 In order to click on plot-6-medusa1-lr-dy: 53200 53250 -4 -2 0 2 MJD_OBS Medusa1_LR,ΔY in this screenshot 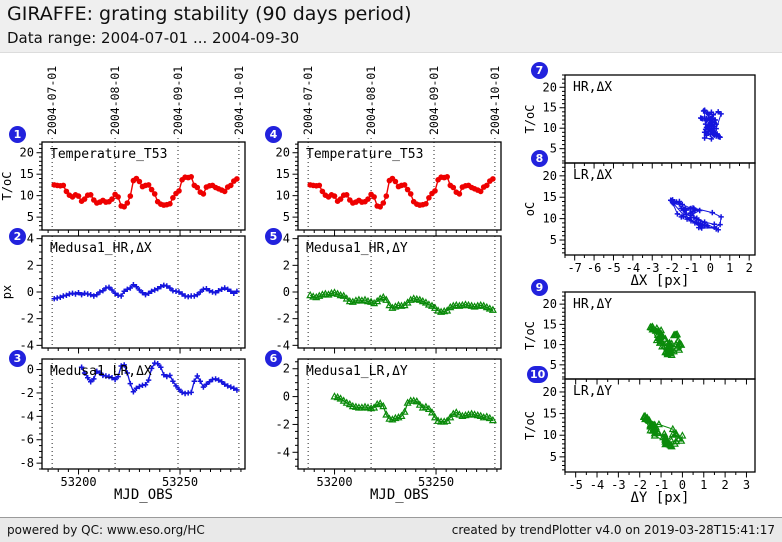, I will do `click(381, 426)`.